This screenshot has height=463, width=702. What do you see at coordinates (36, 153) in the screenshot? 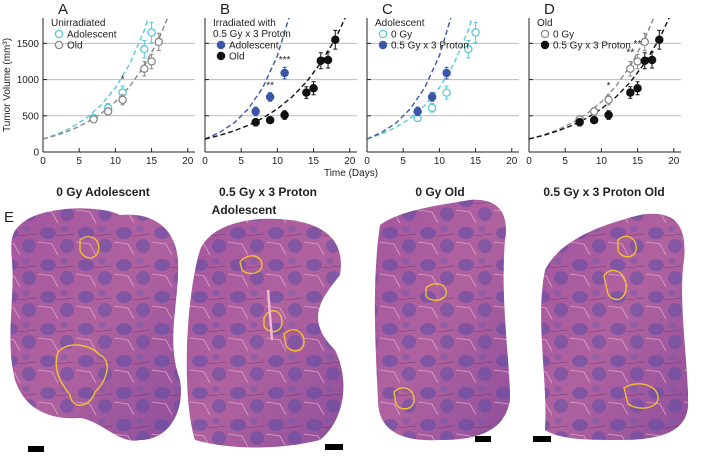
I see `y-tick-label: 0` at bounding box center [36, 153].